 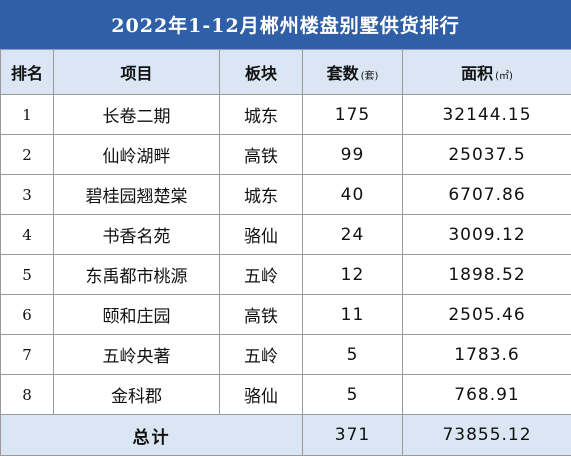 I want to click on cell-area: 2505.46, so click(x=486, y=314).